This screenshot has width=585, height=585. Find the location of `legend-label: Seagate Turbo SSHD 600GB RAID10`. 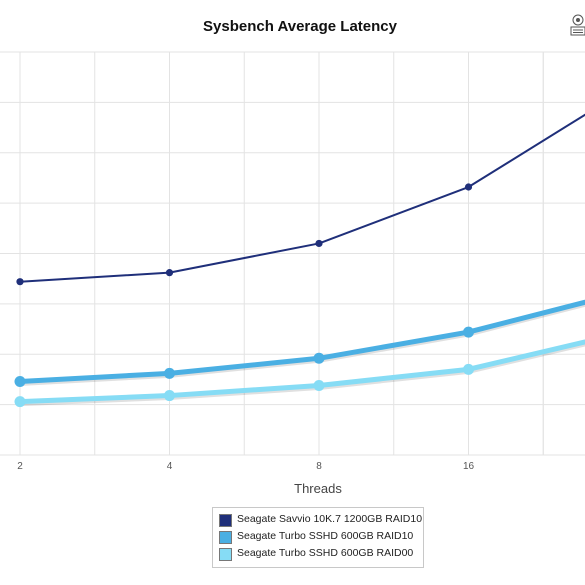

legend-label: Seagate Turbo SSHD 600GB RAID10 is located at coordinates (325, 536).